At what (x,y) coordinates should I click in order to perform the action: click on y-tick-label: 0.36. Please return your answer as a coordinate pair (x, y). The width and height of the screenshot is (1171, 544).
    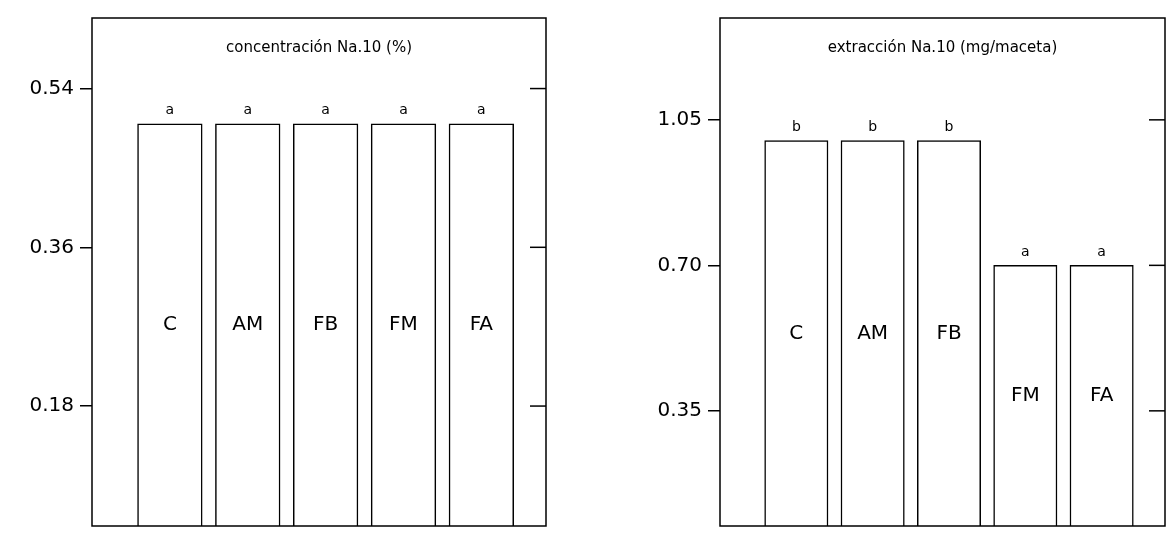
    Looking at the image, I should click on (51, 245).